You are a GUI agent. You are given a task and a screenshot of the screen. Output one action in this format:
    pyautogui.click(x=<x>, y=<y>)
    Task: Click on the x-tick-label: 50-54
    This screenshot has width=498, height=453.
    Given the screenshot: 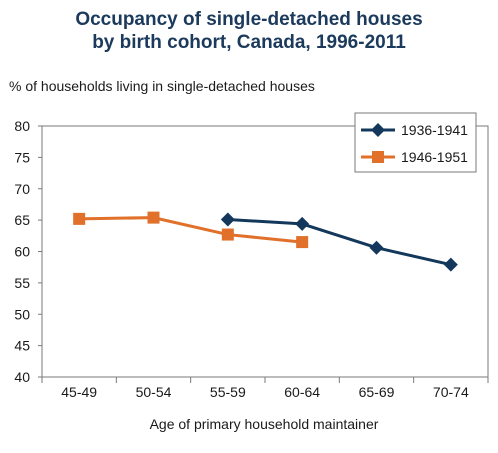 What is the action you would take?
    pyautogui.click(x=154, y=392)
    